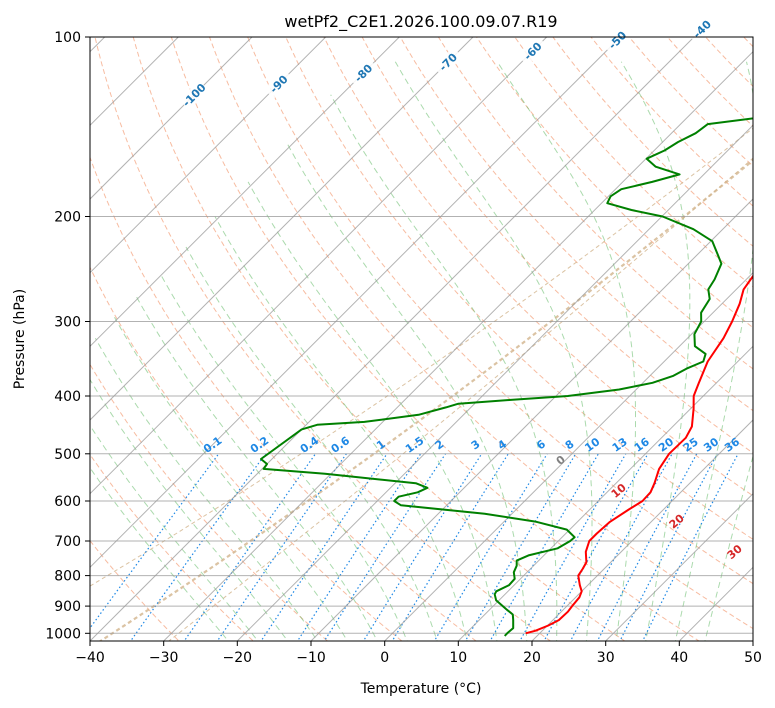 The image size is (775, 708). What do you see at coordinates (67, 38) in the screenshot?
I see `y-tick-label: 100` at bounding box center [67, 38].